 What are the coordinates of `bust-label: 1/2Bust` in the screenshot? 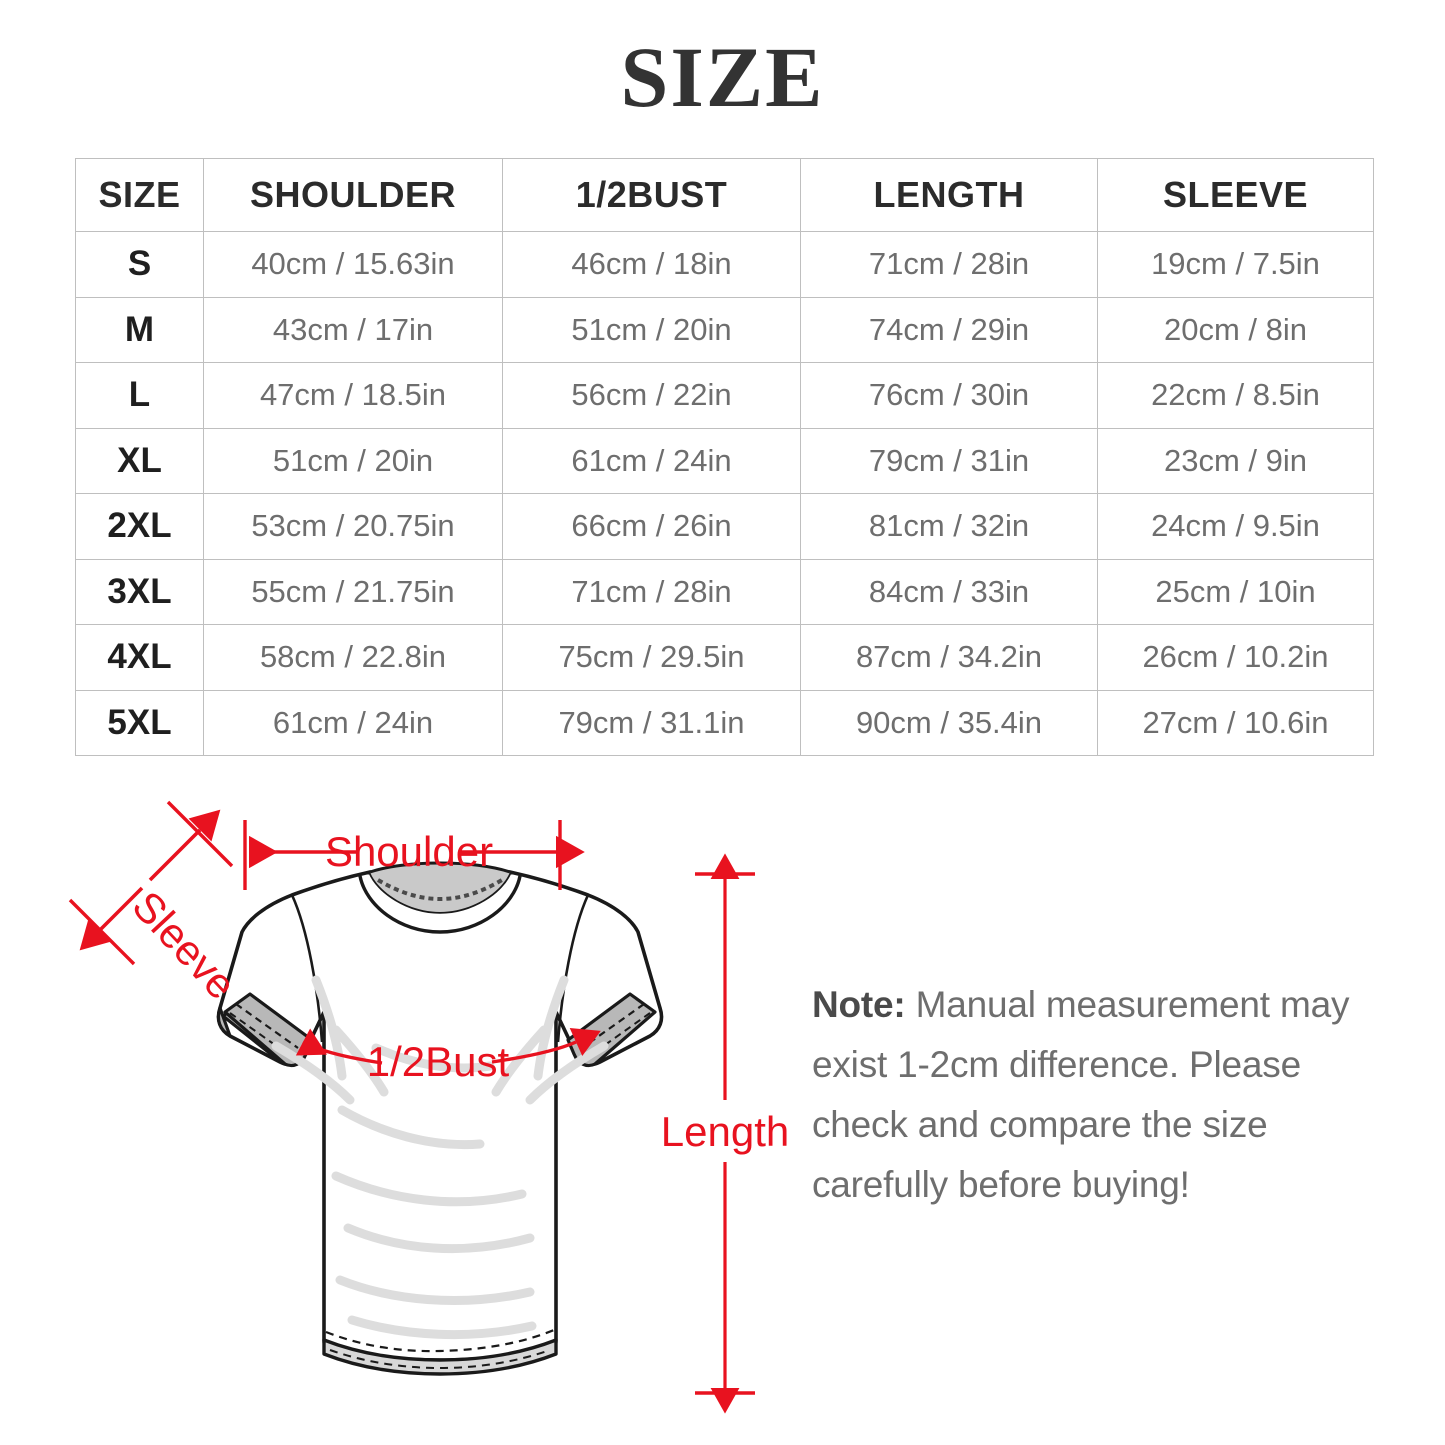 It's located at (438, 1061).